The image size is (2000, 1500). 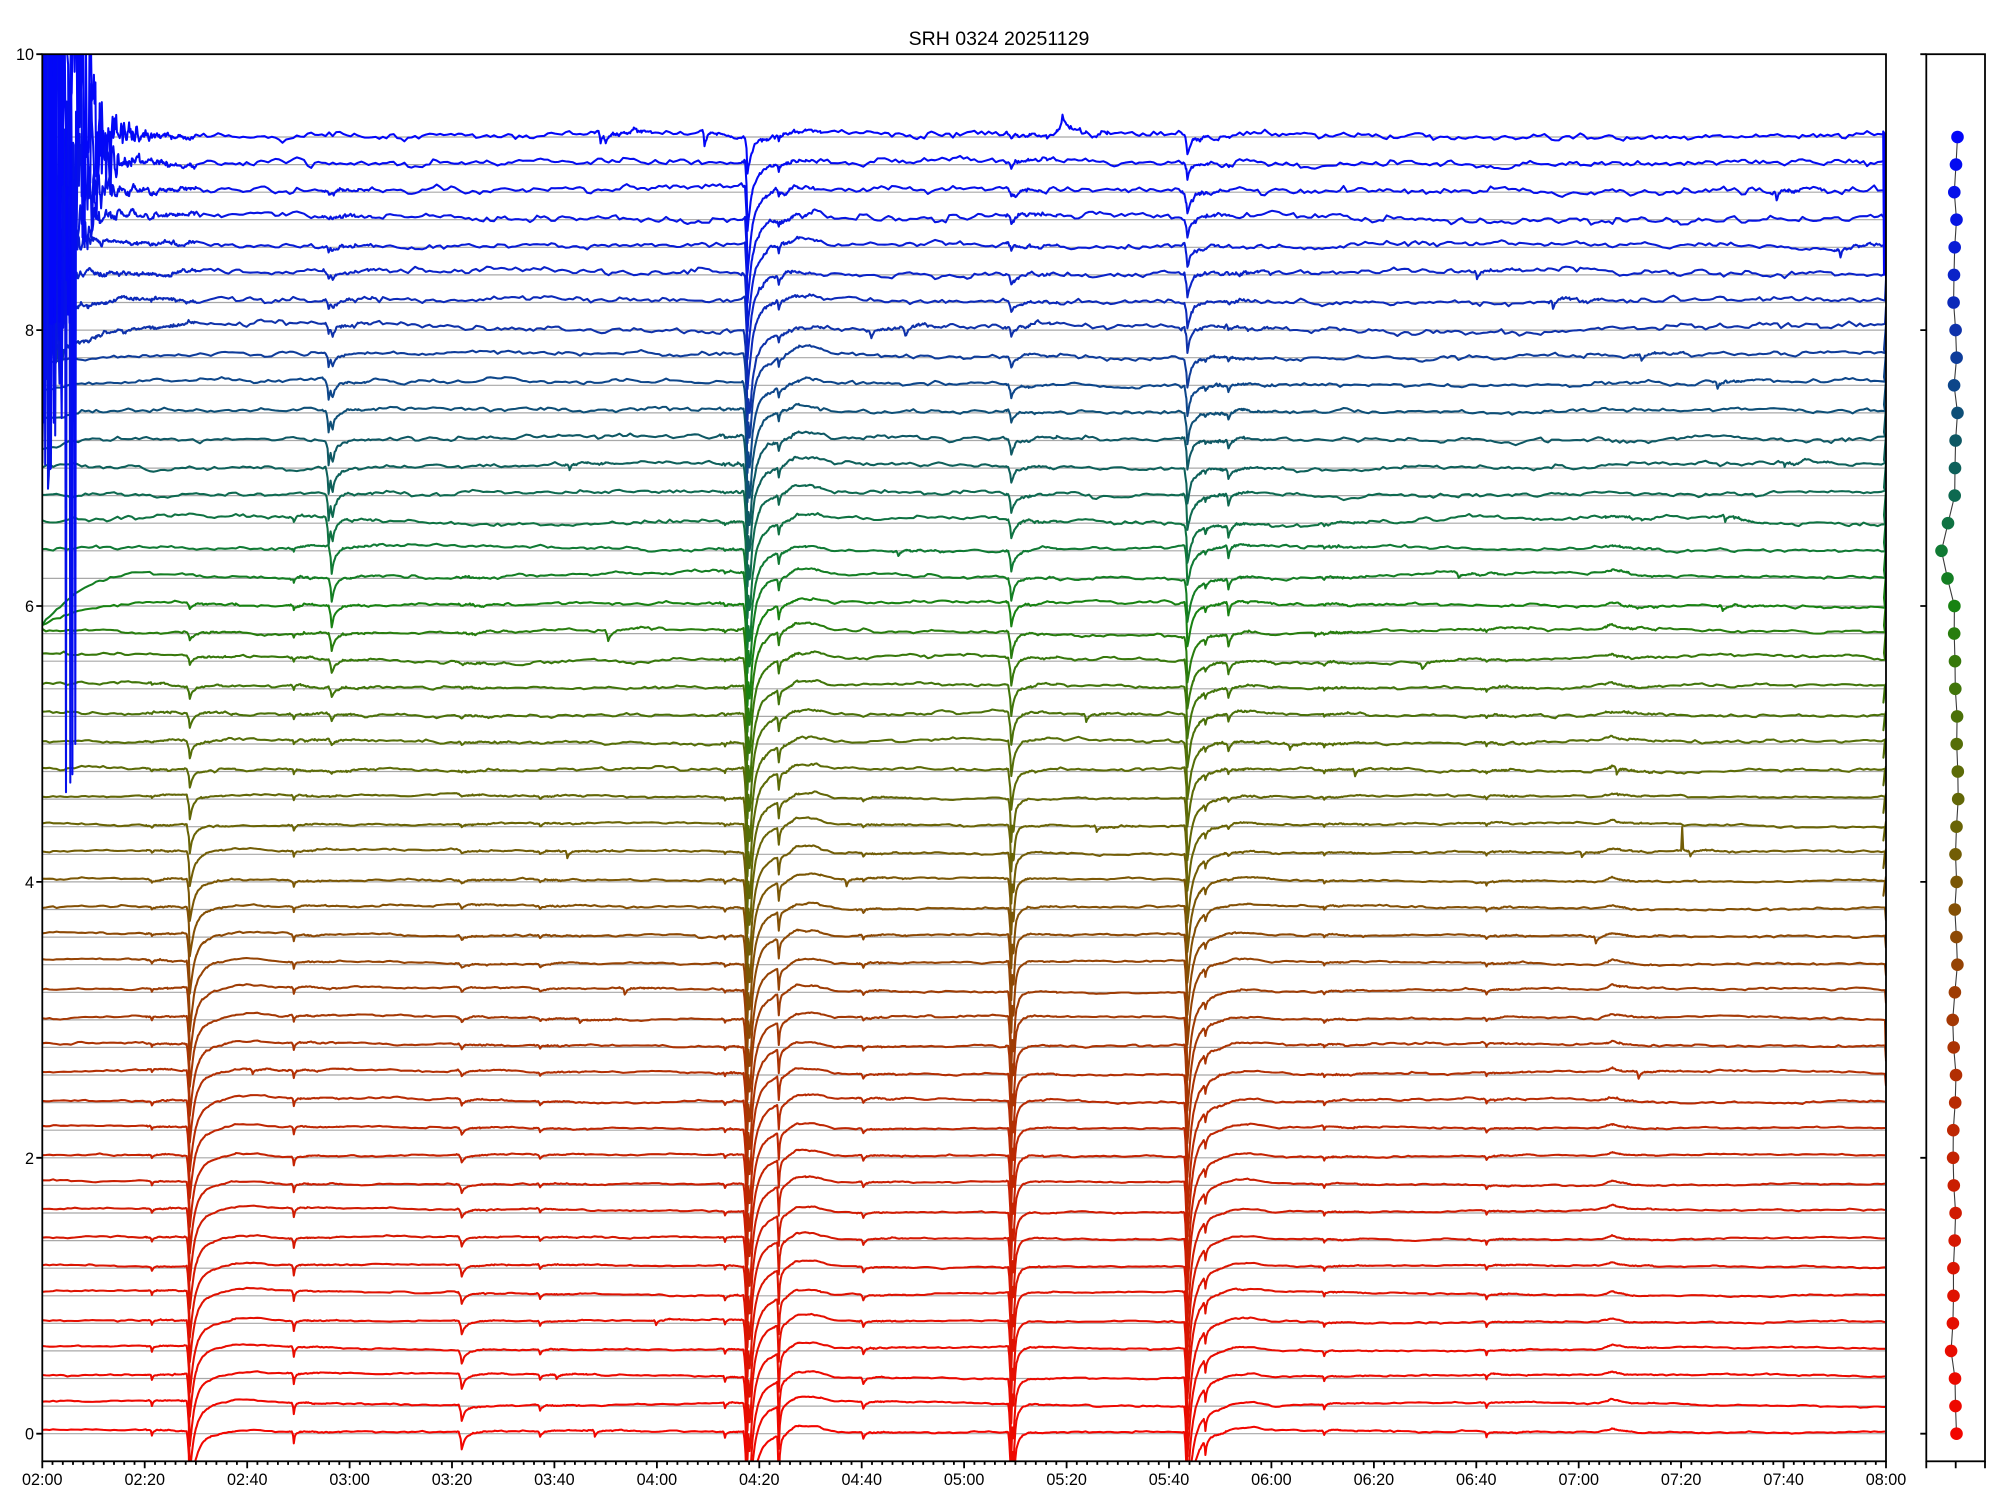 I want to click on svg-text: 8, so click(x=29, y=331).